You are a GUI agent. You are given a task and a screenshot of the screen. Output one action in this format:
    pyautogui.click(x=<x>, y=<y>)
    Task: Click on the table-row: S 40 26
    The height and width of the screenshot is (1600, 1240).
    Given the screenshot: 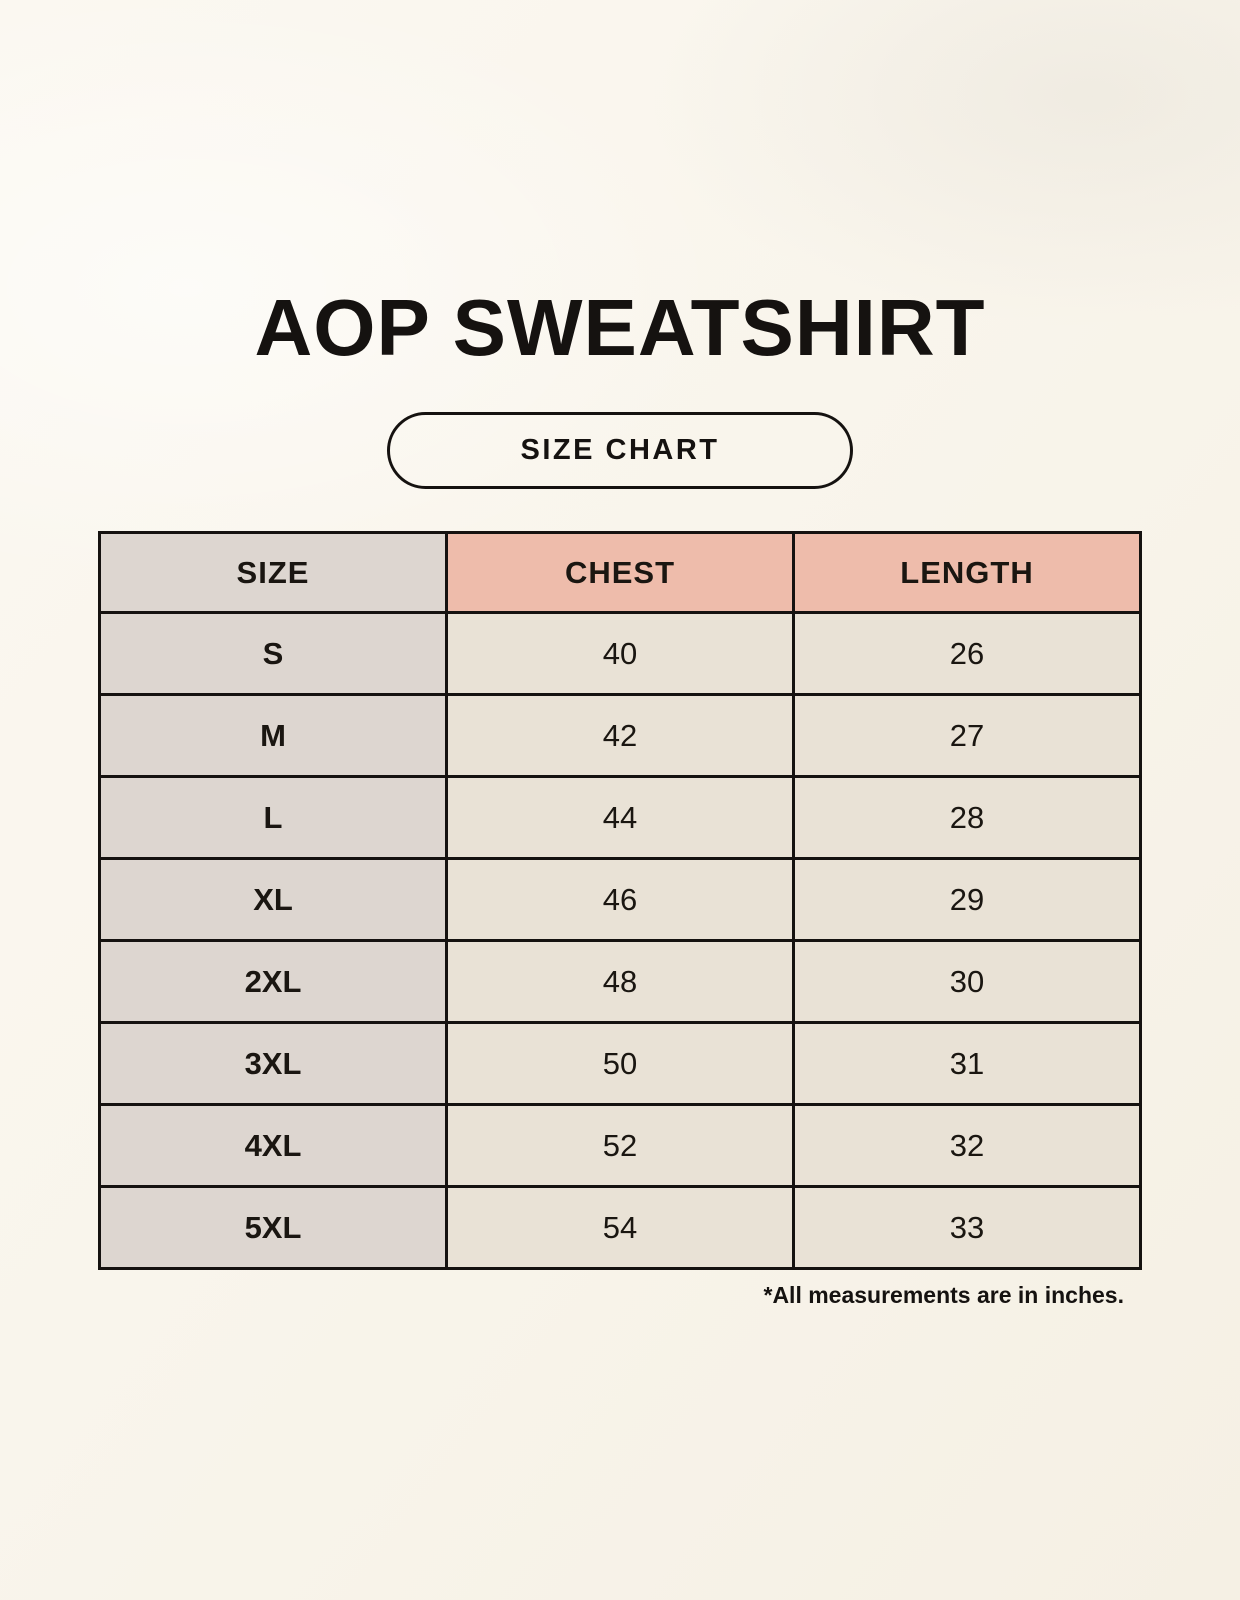 What is the action you would take?
    pyautogui.click(x=620, y=653)
    